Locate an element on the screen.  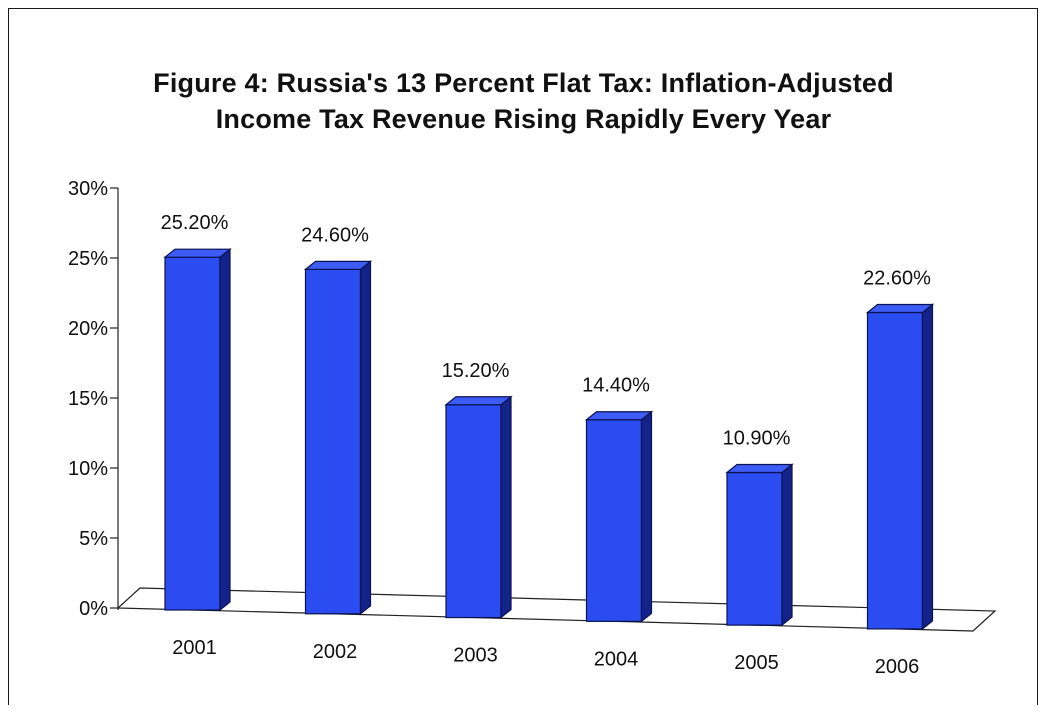
y-tick-label: 15% is located at coordinates (88, 399).